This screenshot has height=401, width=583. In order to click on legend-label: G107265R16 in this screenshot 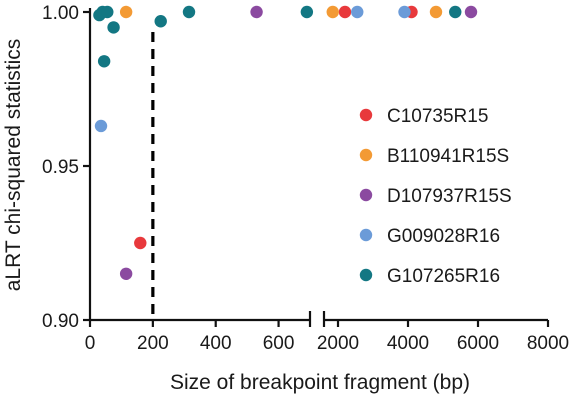, I will do `click(443, 276)`.